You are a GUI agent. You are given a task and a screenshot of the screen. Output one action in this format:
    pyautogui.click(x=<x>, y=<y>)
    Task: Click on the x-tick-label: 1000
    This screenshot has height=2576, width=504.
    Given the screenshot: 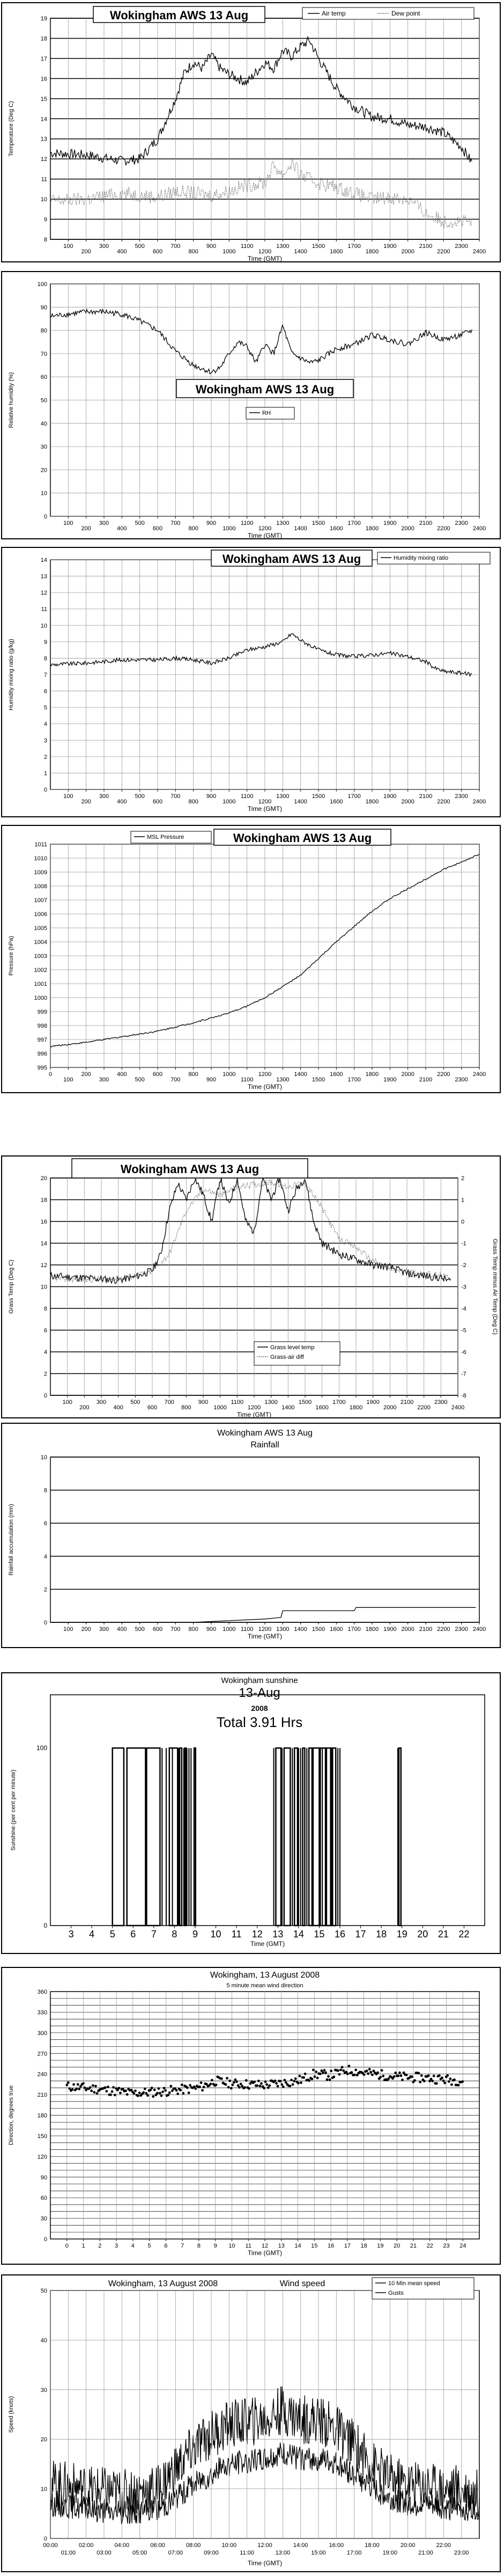 What is the action you would take?
    pyautogui.click(x=229, y=1074)
    